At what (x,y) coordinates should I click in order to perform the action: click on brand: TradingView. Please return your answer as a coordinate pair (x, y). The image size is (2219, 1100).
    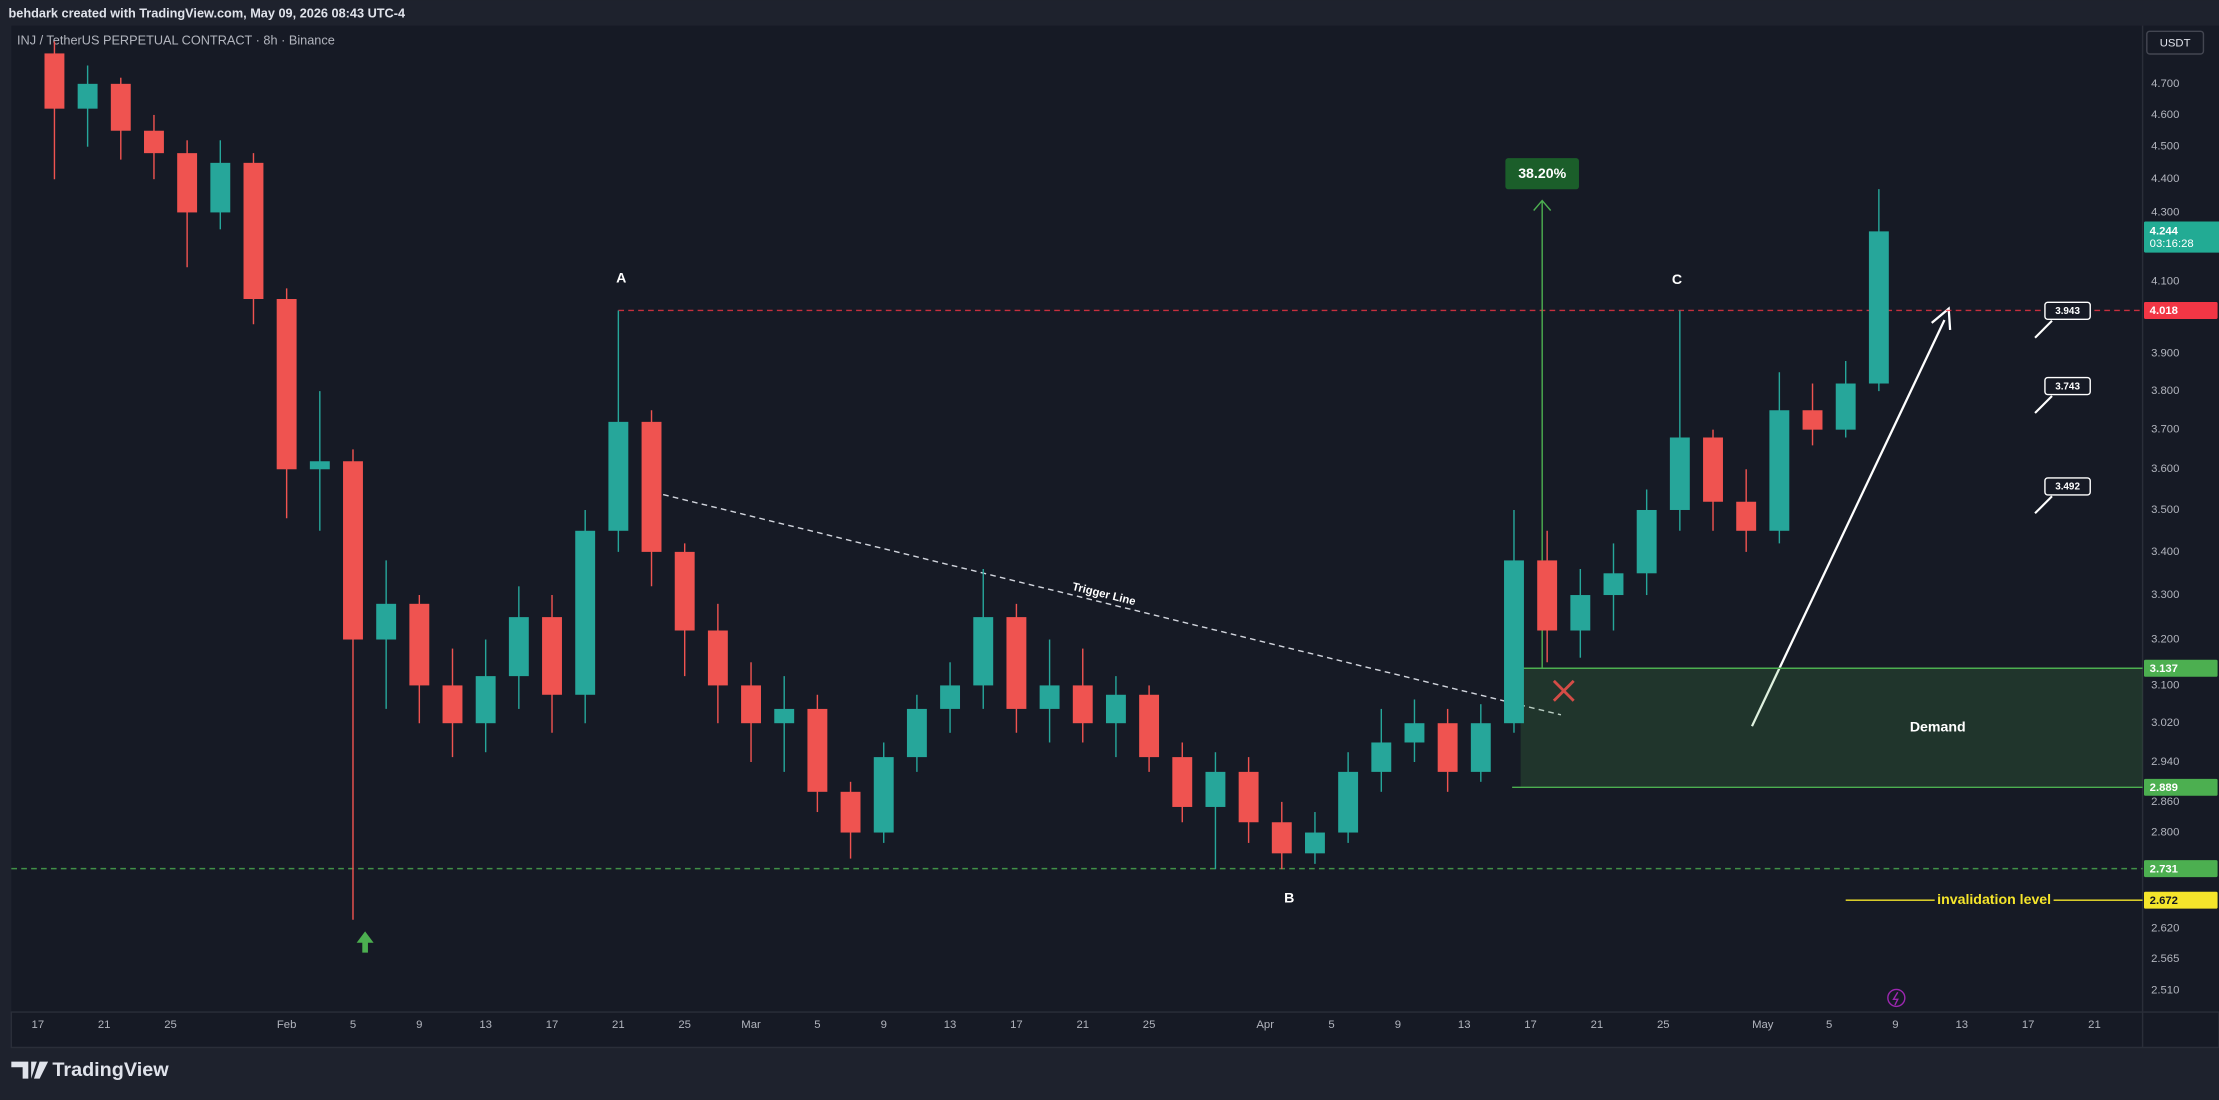
    Looking at the image, I should click on (110, 1070).